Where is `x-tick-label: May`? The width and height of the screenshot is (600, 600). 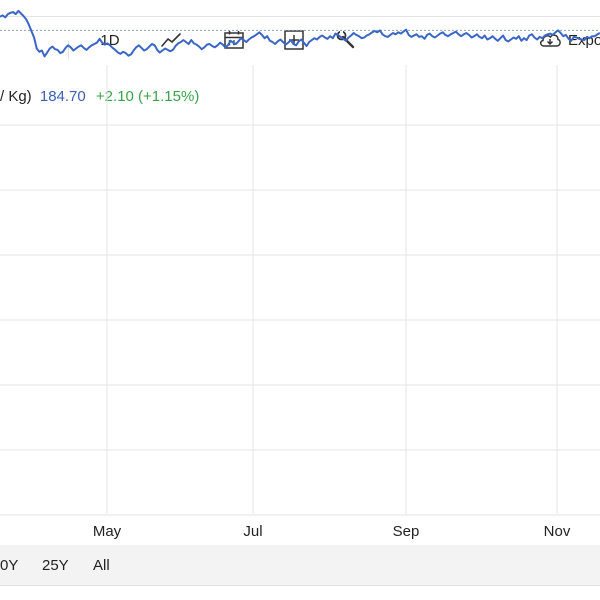 x-tick-label: May is located at coordinates (107, 531).